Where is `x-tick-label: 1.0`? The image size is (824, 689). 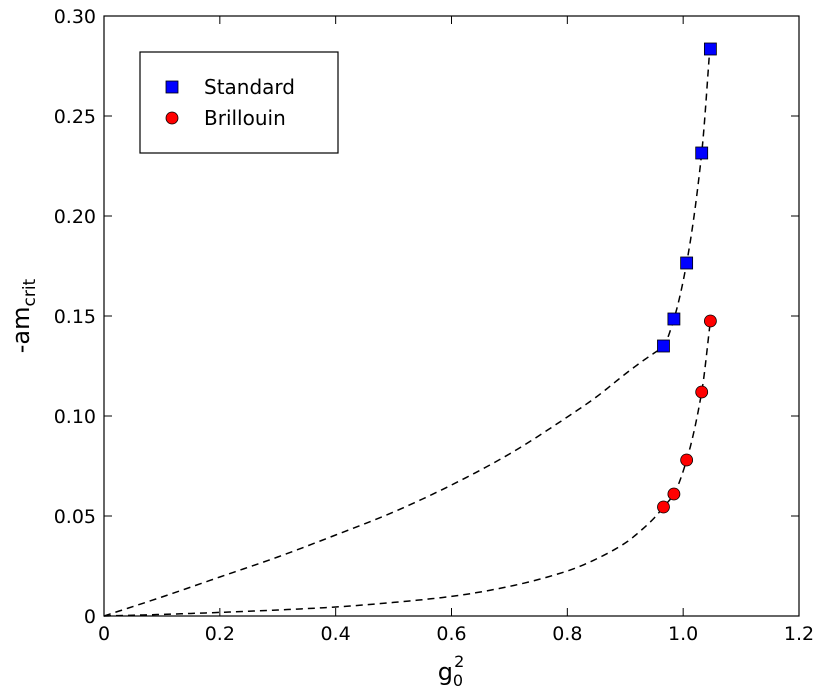 x-tick-label: 1.0 is located at coordinates (683, 634).